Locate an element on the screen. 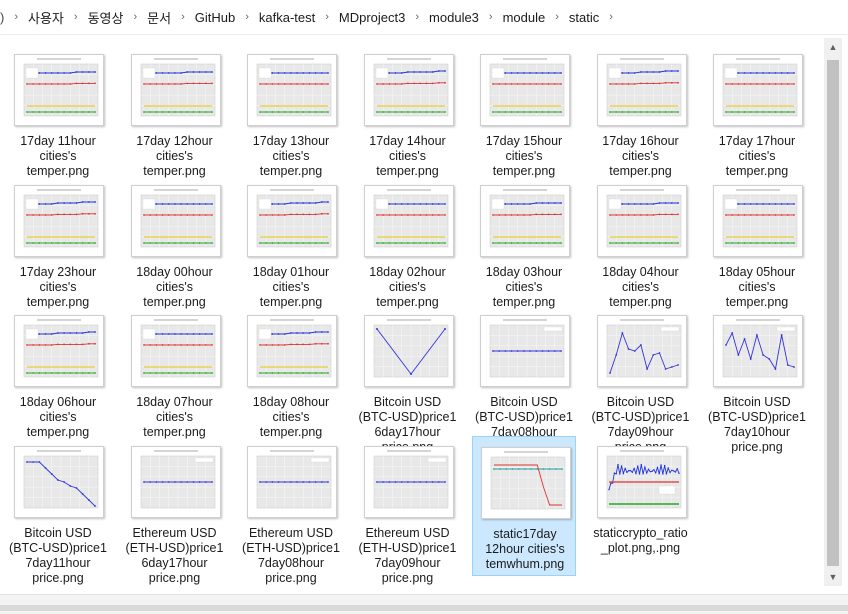  file-item: 18day 01hour cities's temper.png is located at coordinates (291, 245).